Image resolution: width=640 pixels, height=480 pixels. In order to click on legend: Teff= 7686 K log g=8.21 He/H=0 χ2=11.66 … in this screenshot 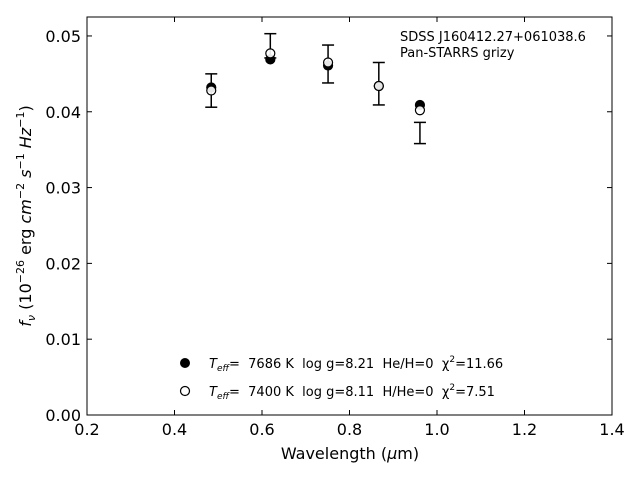, I will do `click(341, 378)`.